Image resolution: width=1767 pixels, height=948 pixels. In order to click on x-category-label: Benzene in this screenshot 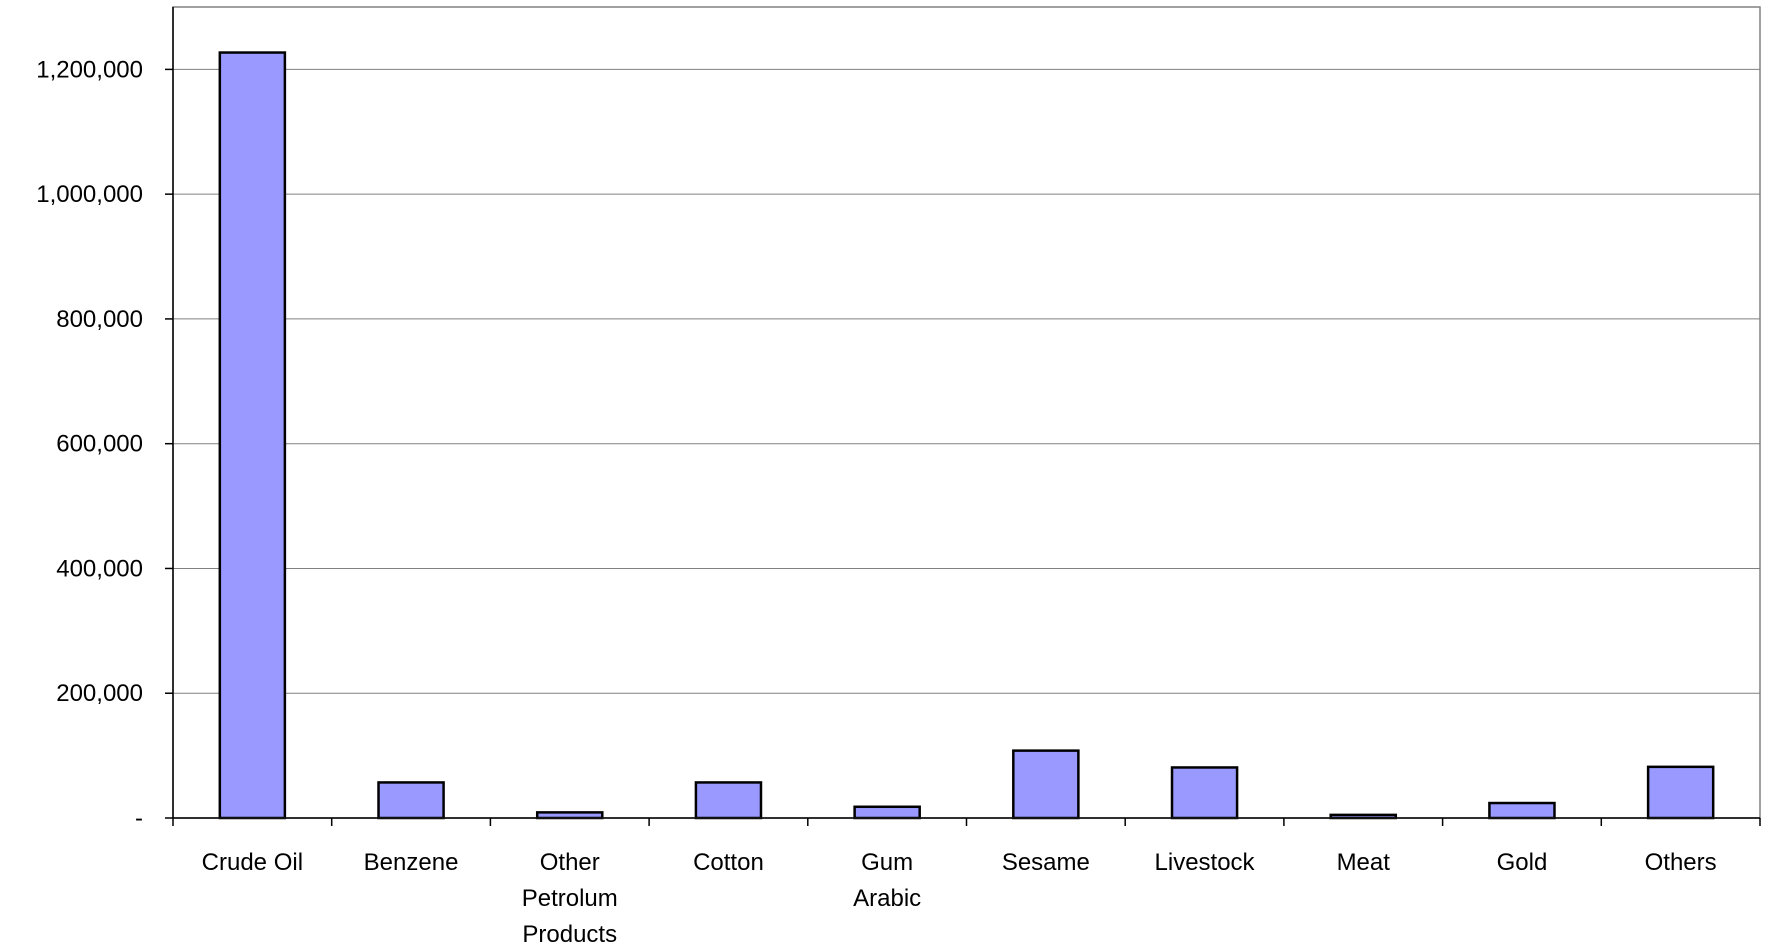, I will do `click(411, 862)`.